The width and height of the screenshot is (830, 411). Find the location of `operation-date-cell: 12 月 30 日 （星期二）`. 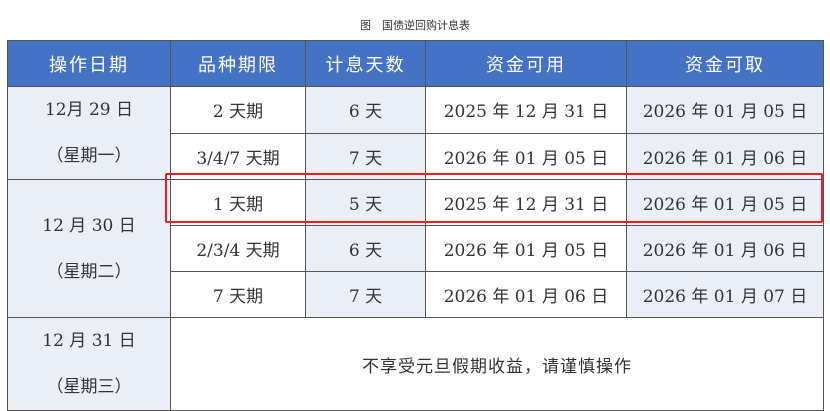

operation-date-cell: 12 月 30 日 （星期二） is located at coordinates (89, 248).